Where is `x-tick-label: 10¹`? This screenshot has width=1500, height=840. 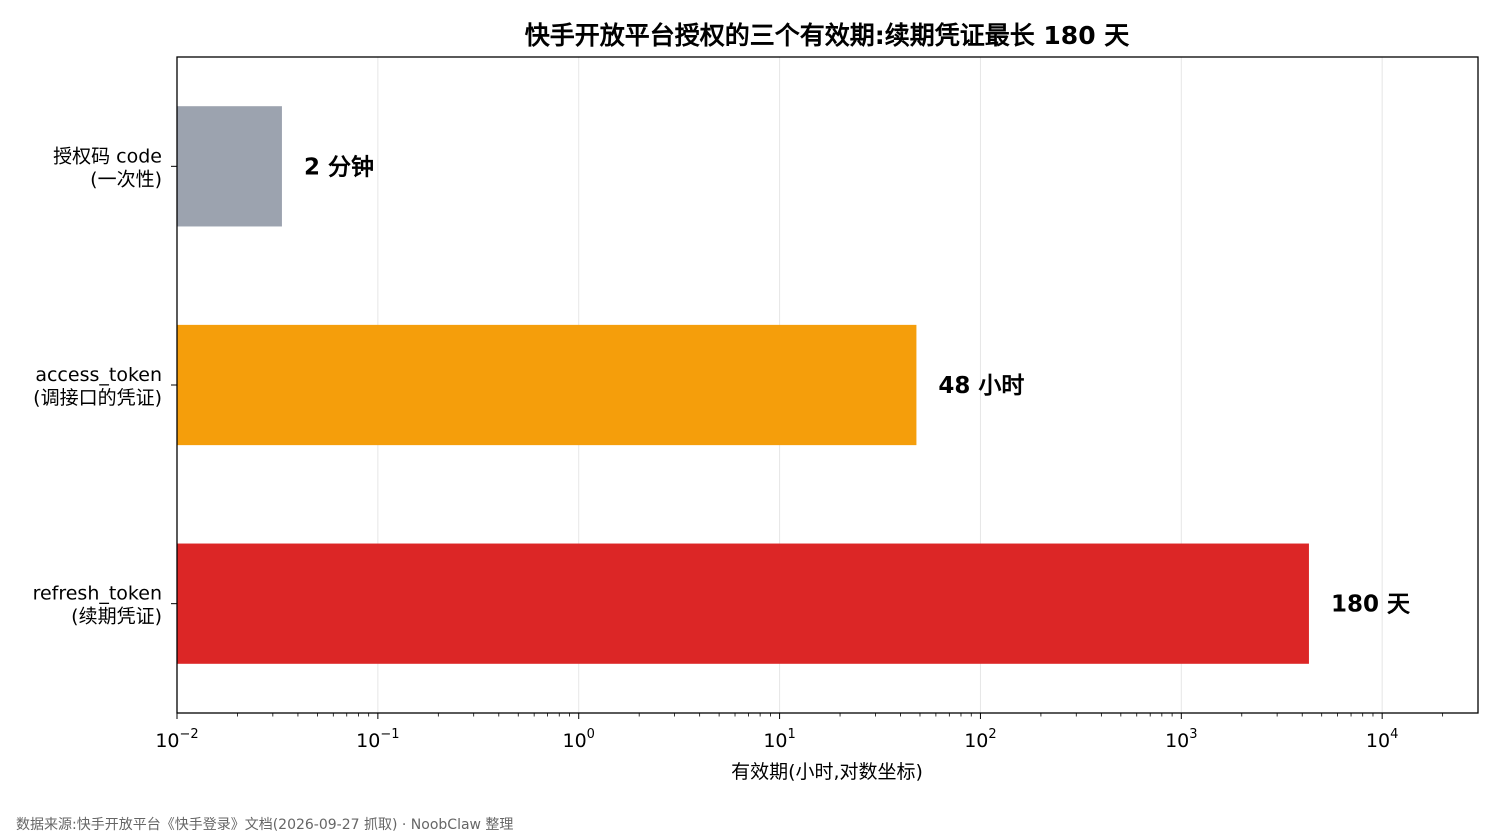 x-tick-label: 10¹ is located at coordinates (779, 739).